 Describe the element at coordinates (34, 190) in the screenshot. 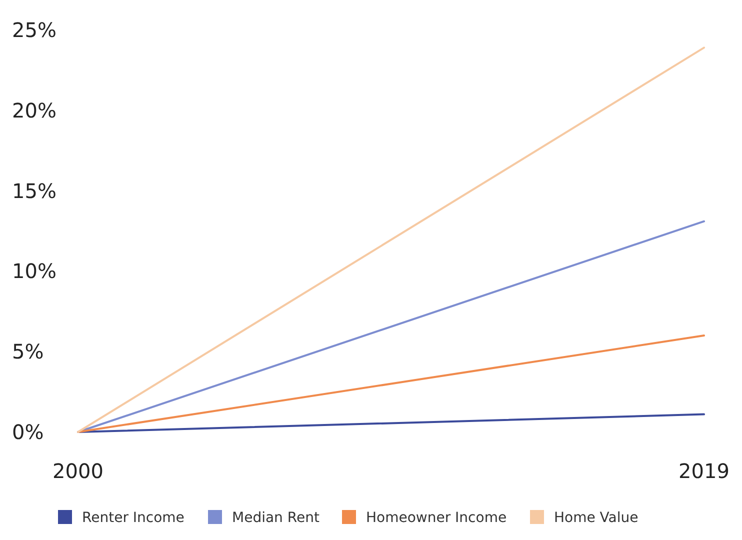

I see `y-tick-label: 15%` at that location.